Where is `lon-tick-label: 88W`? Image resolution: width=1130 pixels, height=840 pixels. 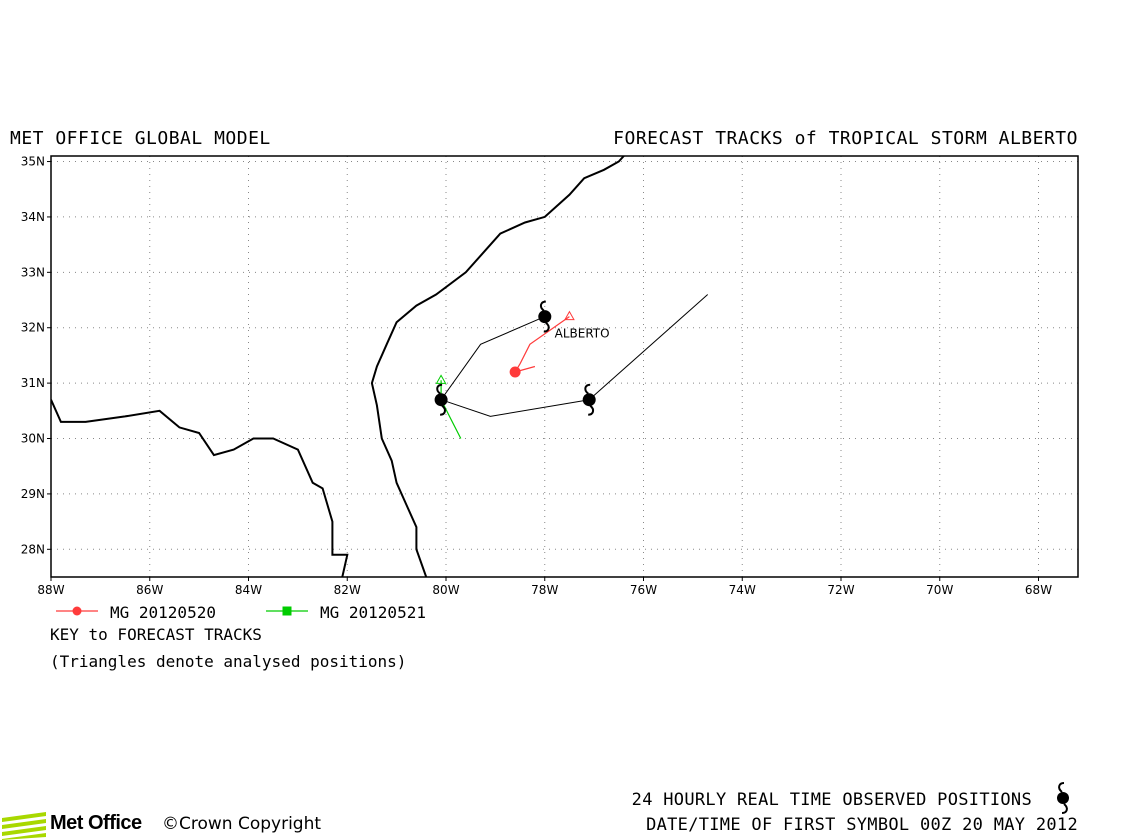 lon-tick-label: 88W is located at coordinates (50, 590).